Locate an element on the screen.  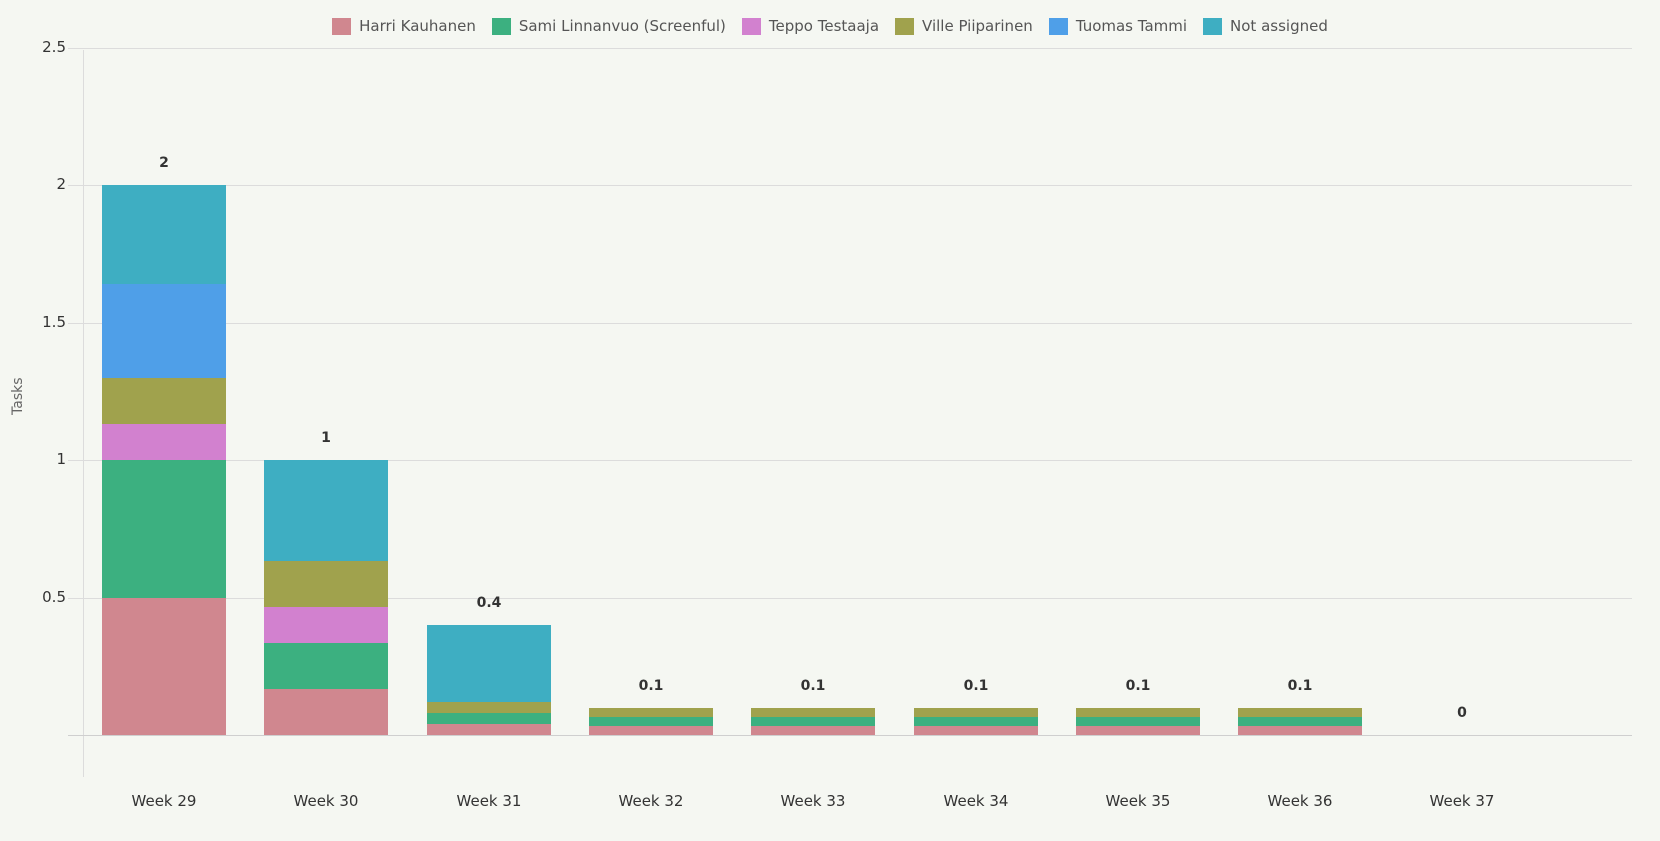
x-axis-line is located at coordinates (850, 735).